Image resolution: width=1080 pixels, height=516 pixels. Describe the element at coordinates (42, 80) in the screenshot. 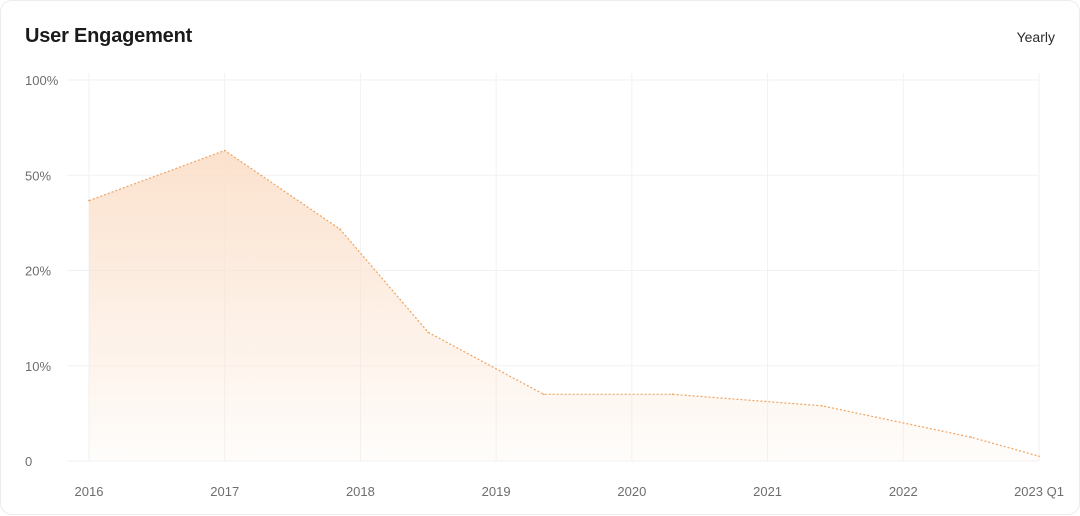

I see `y-tick-label: 100%` at that location.